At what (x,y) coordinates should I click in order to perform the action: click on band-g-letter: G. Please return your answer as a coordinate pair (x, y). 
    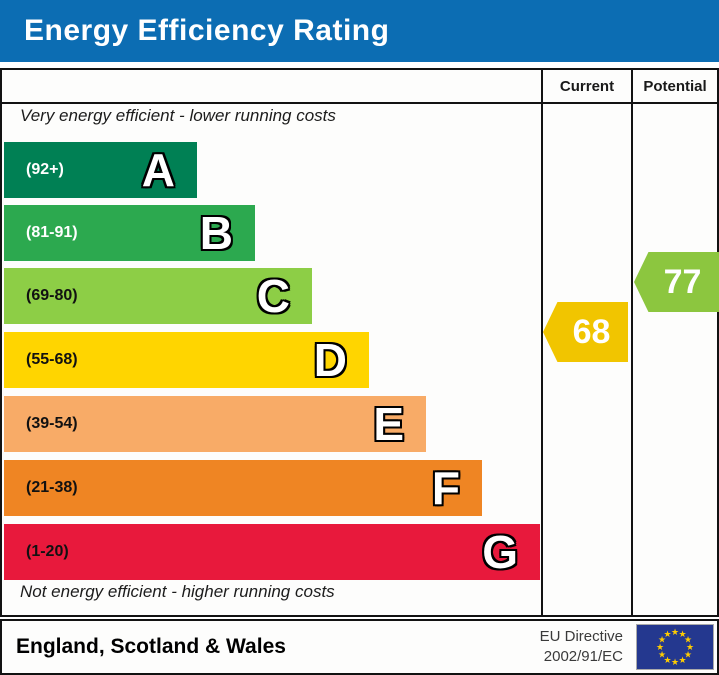
    Looking at the image, I should click on (500, 552).